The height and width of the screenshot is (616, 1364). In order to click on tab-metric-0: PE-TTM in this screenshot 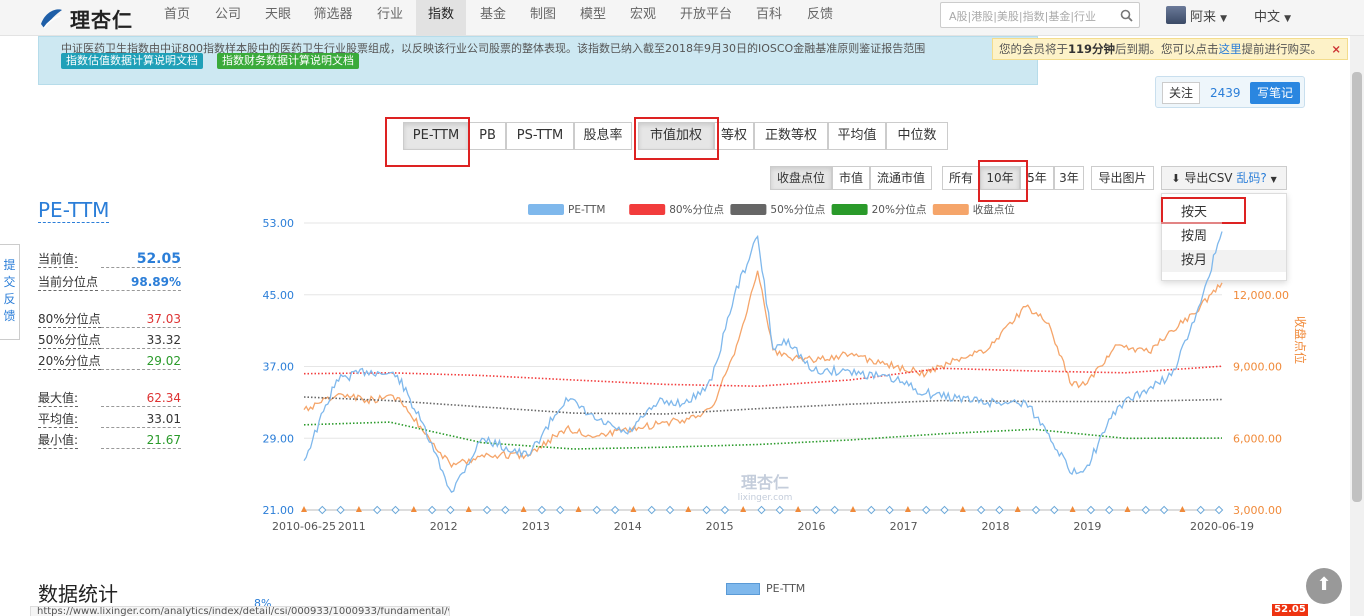, I will do `click(436, 136)`.